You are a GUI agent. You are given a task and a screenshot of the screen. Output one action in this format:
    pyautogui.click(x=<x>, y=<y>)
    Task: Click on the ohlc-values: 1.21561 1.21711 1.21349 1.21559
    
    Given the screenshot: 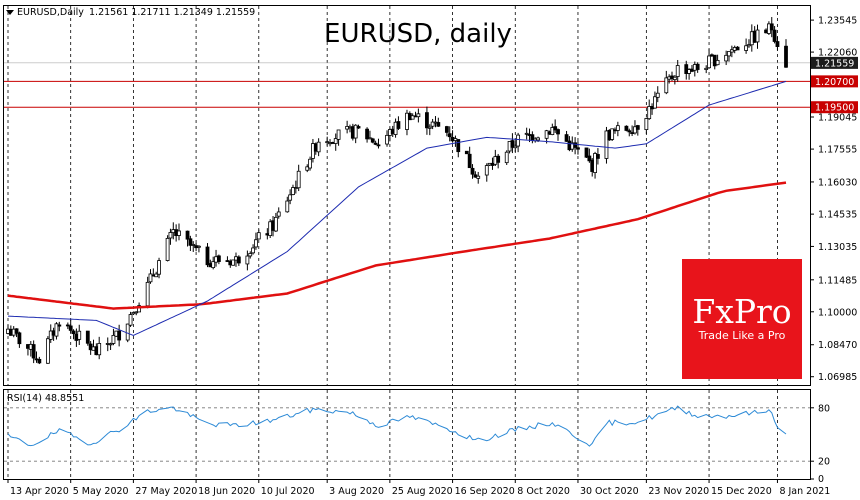 What is the action you would take?
    pyautogui.click(x=172, y=12)
    